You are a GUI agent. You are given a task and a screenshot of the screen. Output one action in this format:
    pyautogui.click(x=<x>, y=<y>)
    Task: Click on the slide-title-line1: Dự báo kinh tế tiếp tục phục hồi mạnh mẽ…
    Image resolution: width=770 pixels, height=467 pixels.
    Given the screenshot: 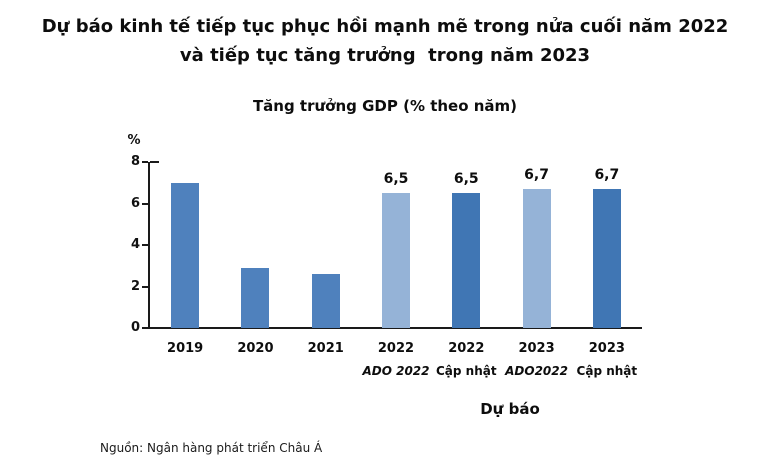 What is the action you would take?
    pyautogui.click(x=385, y=26)
    